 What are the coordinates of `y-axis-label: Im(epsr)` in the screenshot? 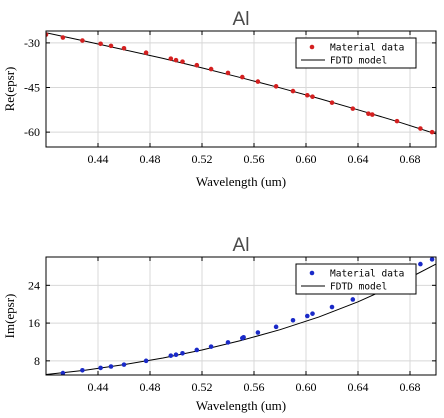 It's located at (9, 316).